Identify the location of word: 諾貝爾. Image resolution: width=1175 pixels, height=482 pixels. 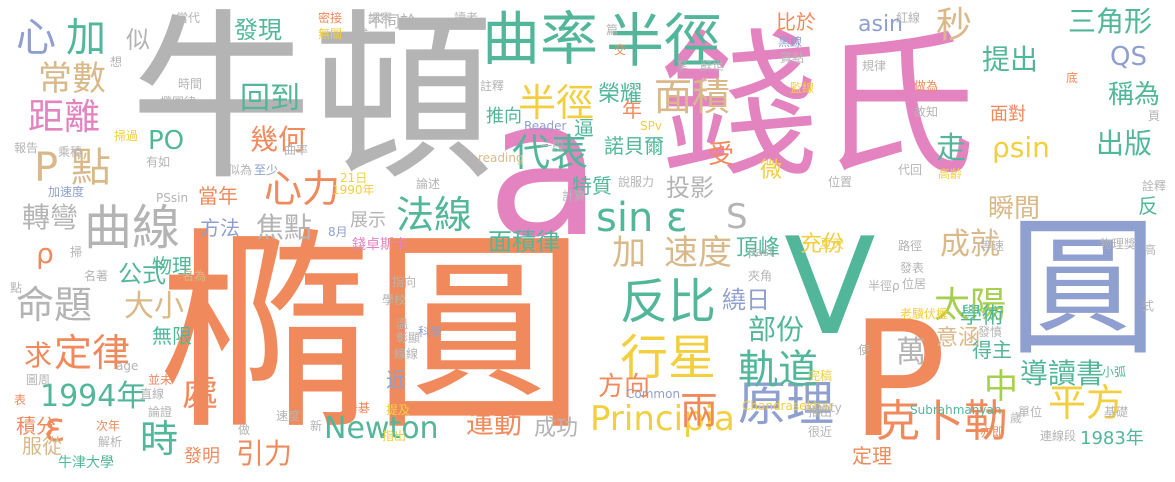
(634, 146).